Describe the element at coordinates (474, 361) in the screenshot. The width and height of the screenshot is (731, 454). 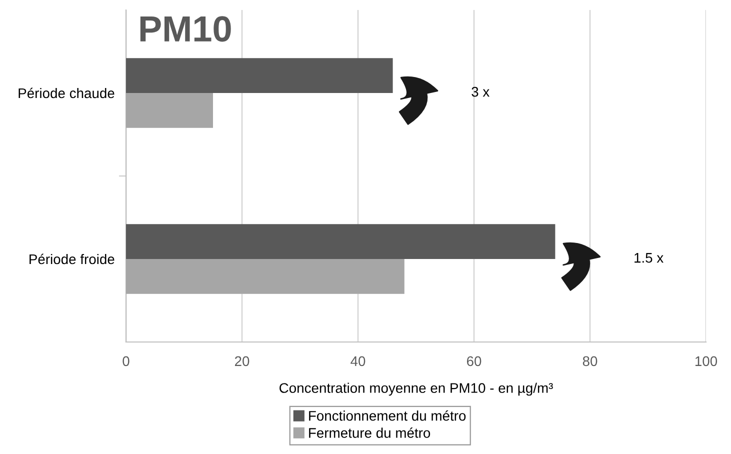
I see `x-tick-label: 60` at that location.